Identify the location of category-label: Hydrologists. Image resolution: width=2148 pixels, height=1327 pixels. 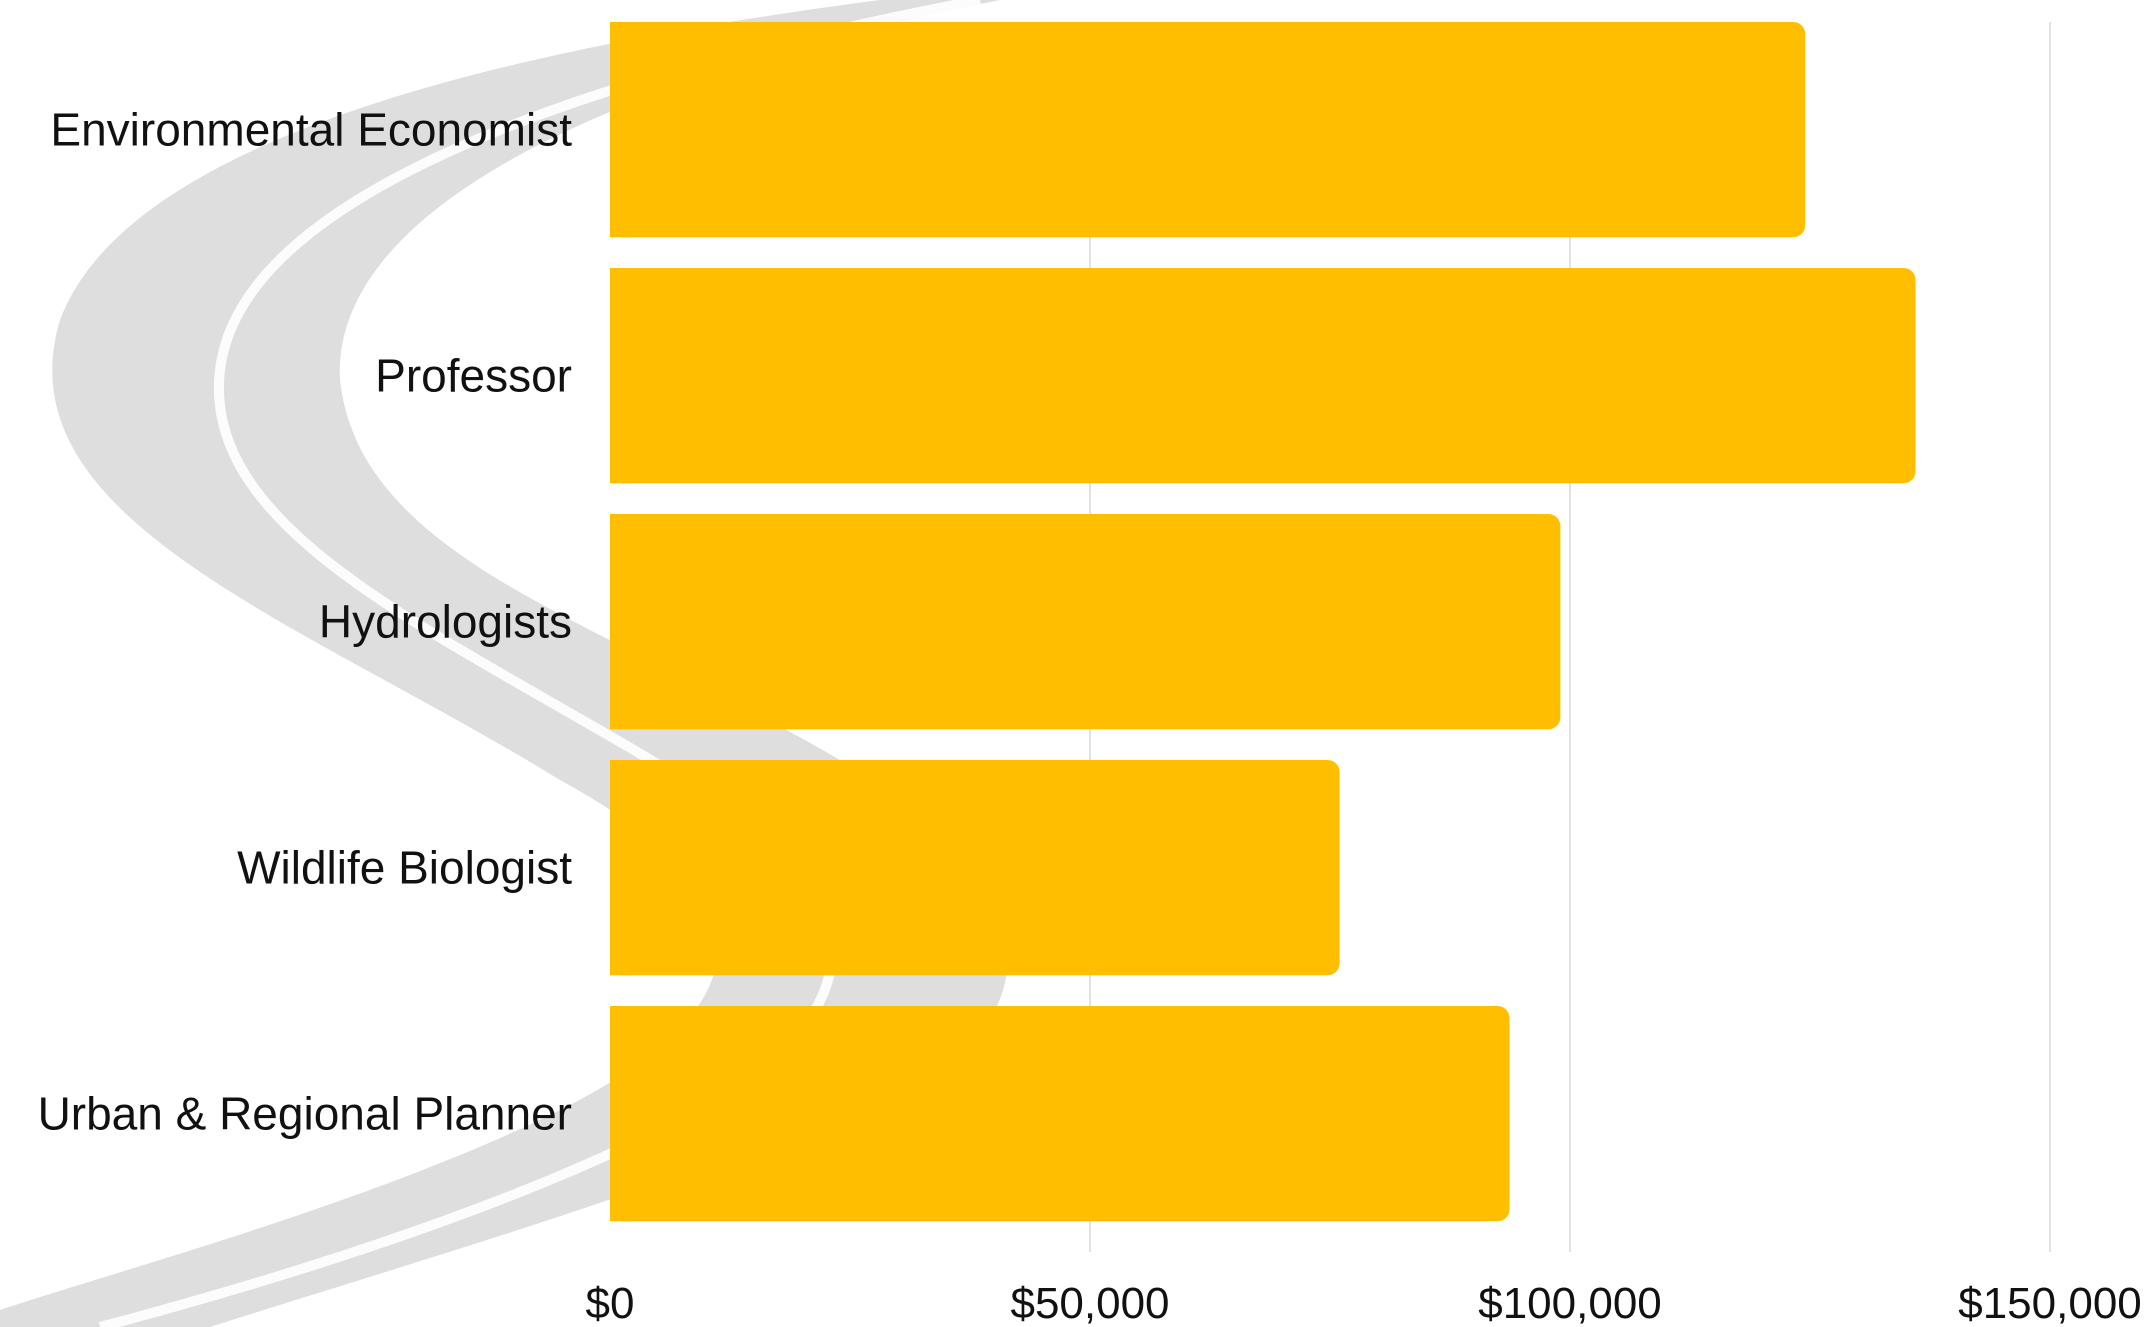
(445, 622).